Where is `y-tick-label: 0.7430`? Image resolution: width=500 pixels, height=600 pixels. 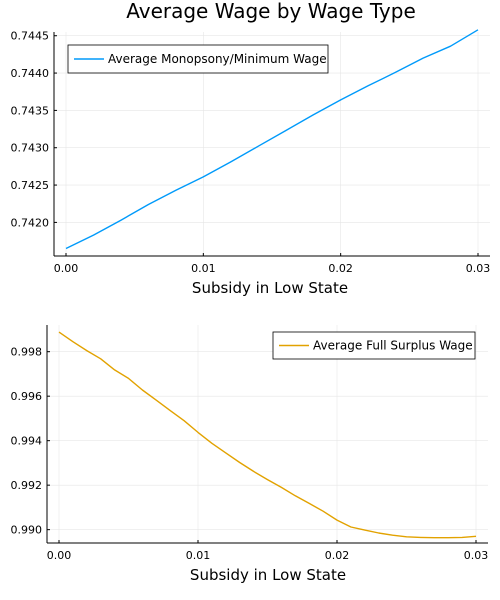
y-tick-label: 0.7430 is located at coordinates (30, 148).